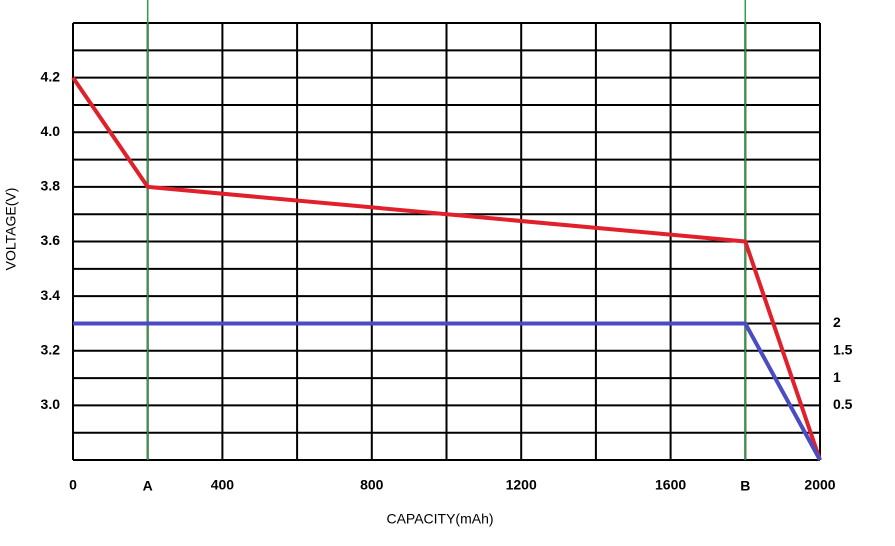 This screenshot has width=895, height=546. Describe the element at coordinates (51, 131) in the screenshot. I see `y-tick-label: 4.0` at that location.